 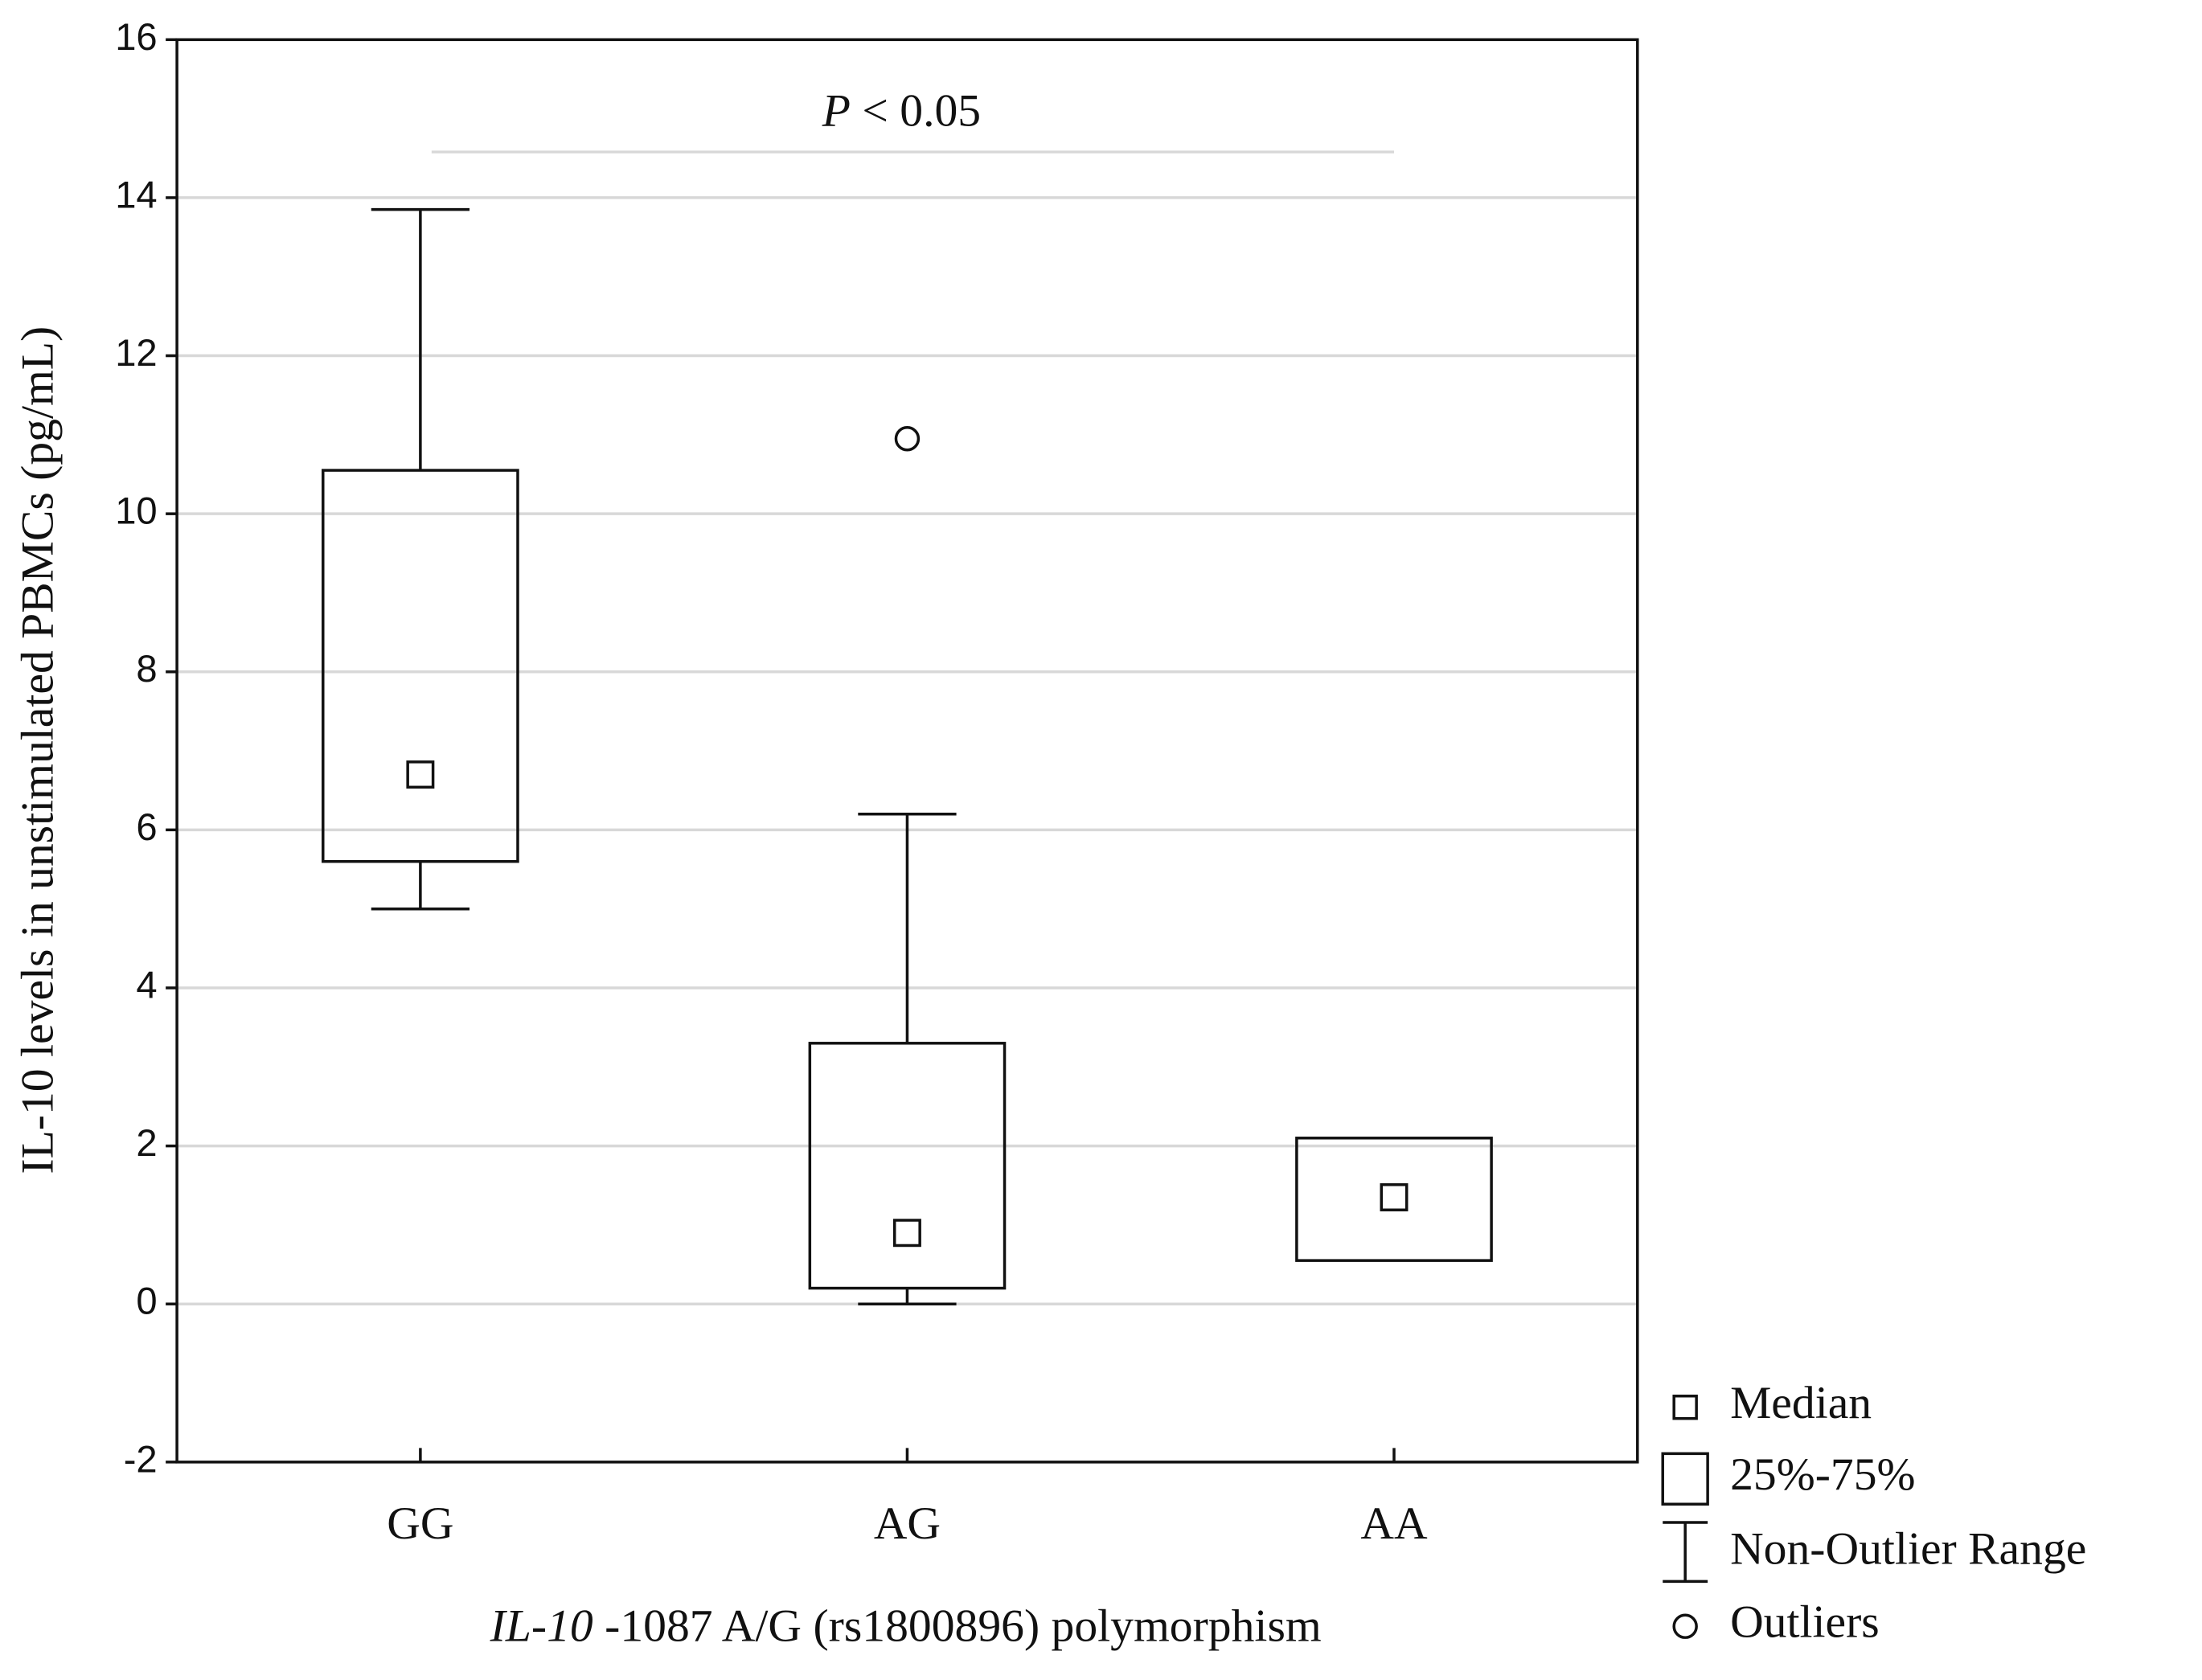 I want to click on annotation-italic: P, so click(x=837, y=111).